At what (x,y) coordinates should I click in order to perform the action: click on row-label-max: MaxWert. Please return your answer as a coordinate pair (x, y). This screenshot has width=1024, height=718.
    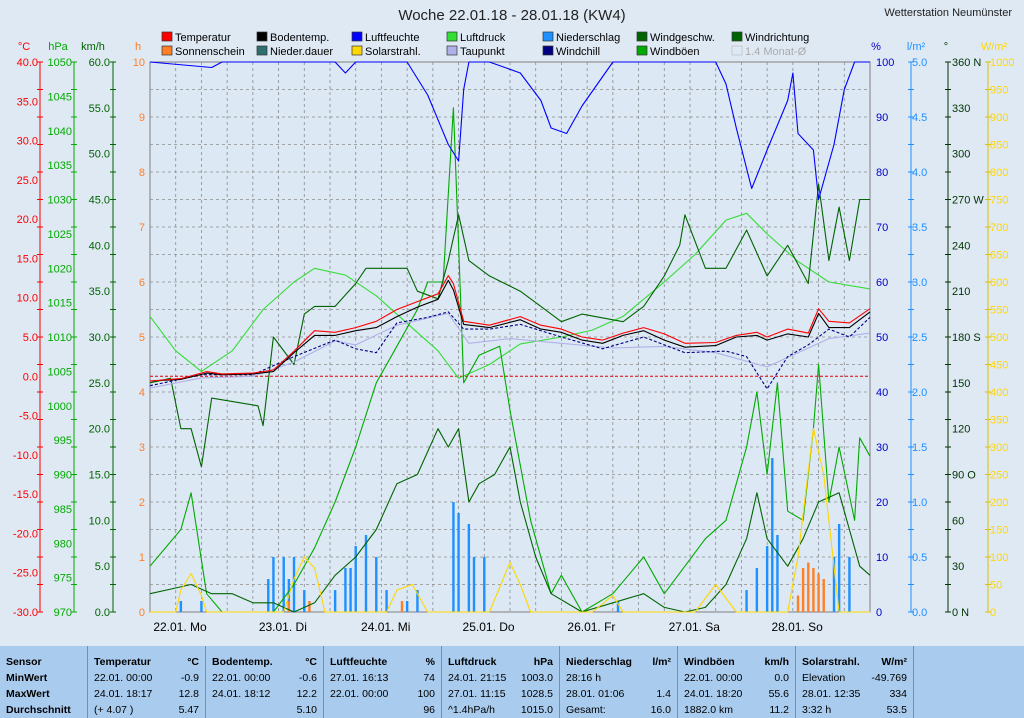
    Looking at the image, I should click on (28, 694).